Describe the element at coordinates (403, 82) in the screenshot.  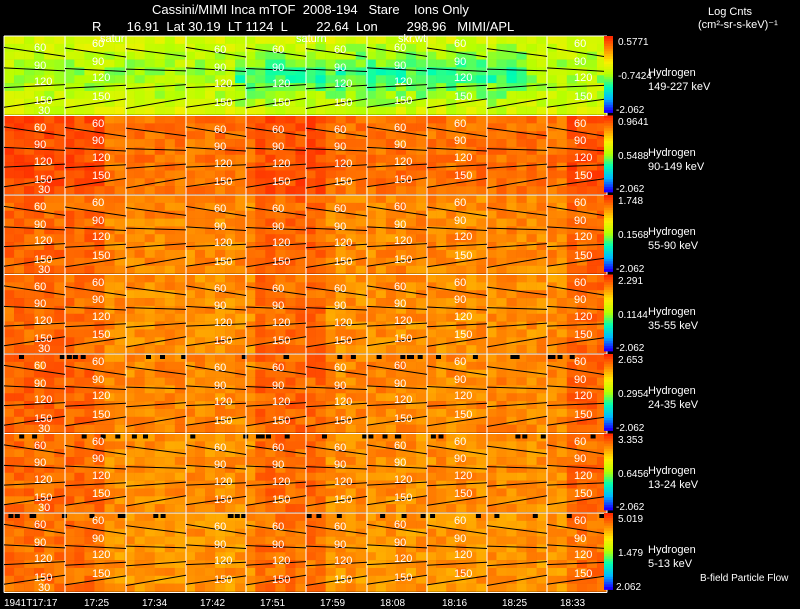
I see `pitch-angle-label: 120` at that location.